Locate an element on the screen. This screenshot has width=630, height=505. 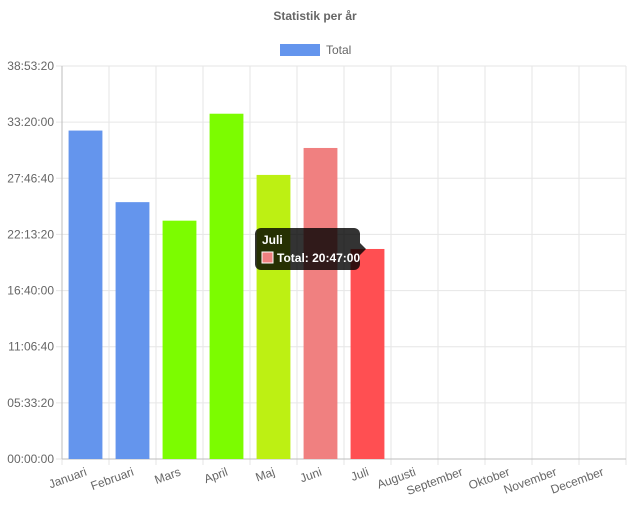
x-tick-label: Januari is located at coordinates (68, 478).